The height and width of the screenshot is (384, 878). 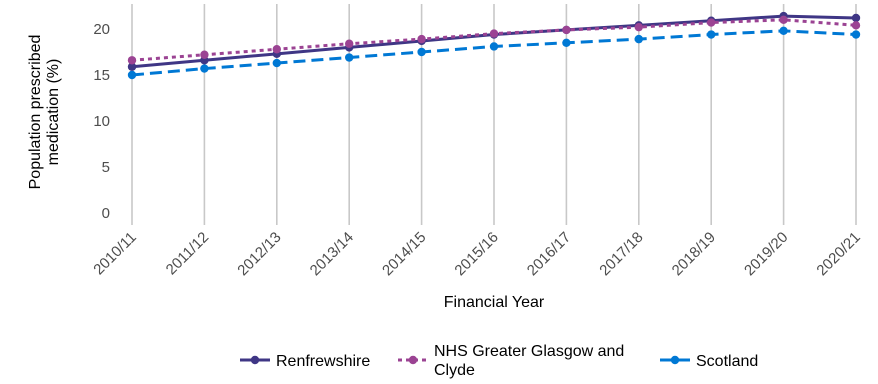 What do you see at coordinates (838, 254) in the screenshot?
I see `x-tick-label: 2020/21` at bounding box center [838, 254].